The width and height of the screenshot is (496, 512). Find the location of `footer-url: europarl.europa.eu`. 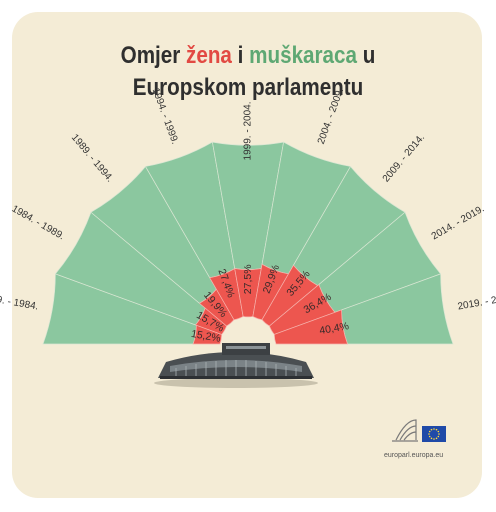

footer-url: europarl.europa.eu is located at coordinates (414, 455).